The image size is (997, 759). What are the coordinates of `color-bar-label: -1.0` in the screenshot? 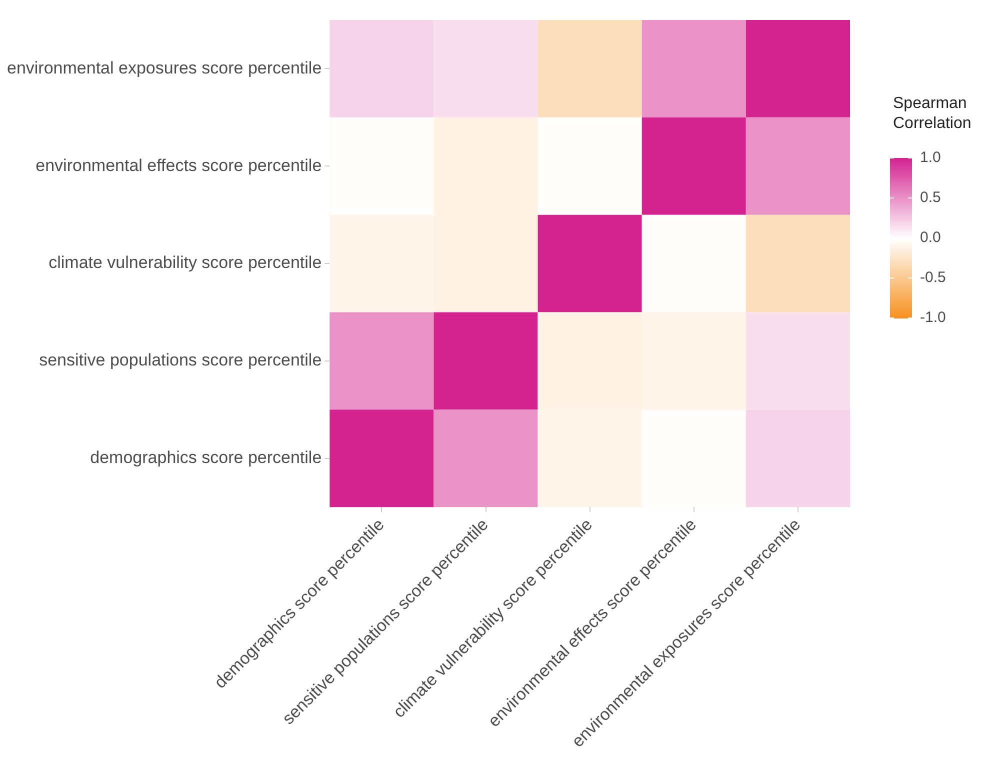 It's located at (933, 317).